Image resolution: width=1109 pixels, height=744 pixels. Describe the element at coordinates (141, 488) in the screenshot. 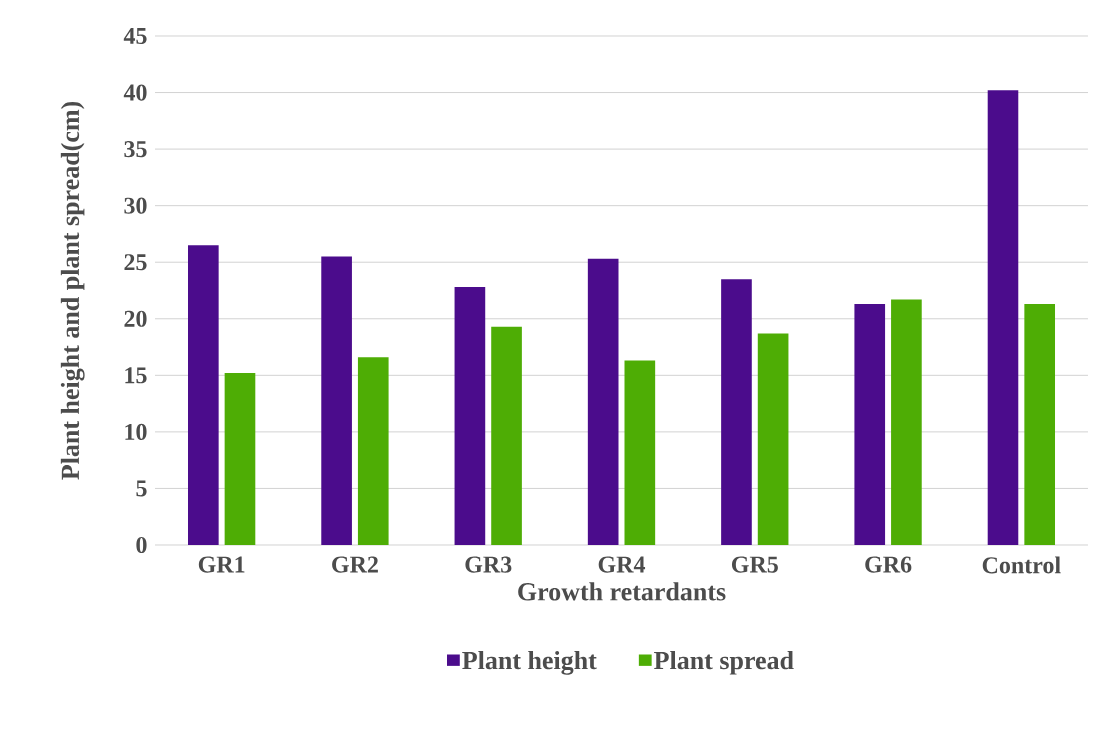

I see `y-tick-label: 5` at that location.